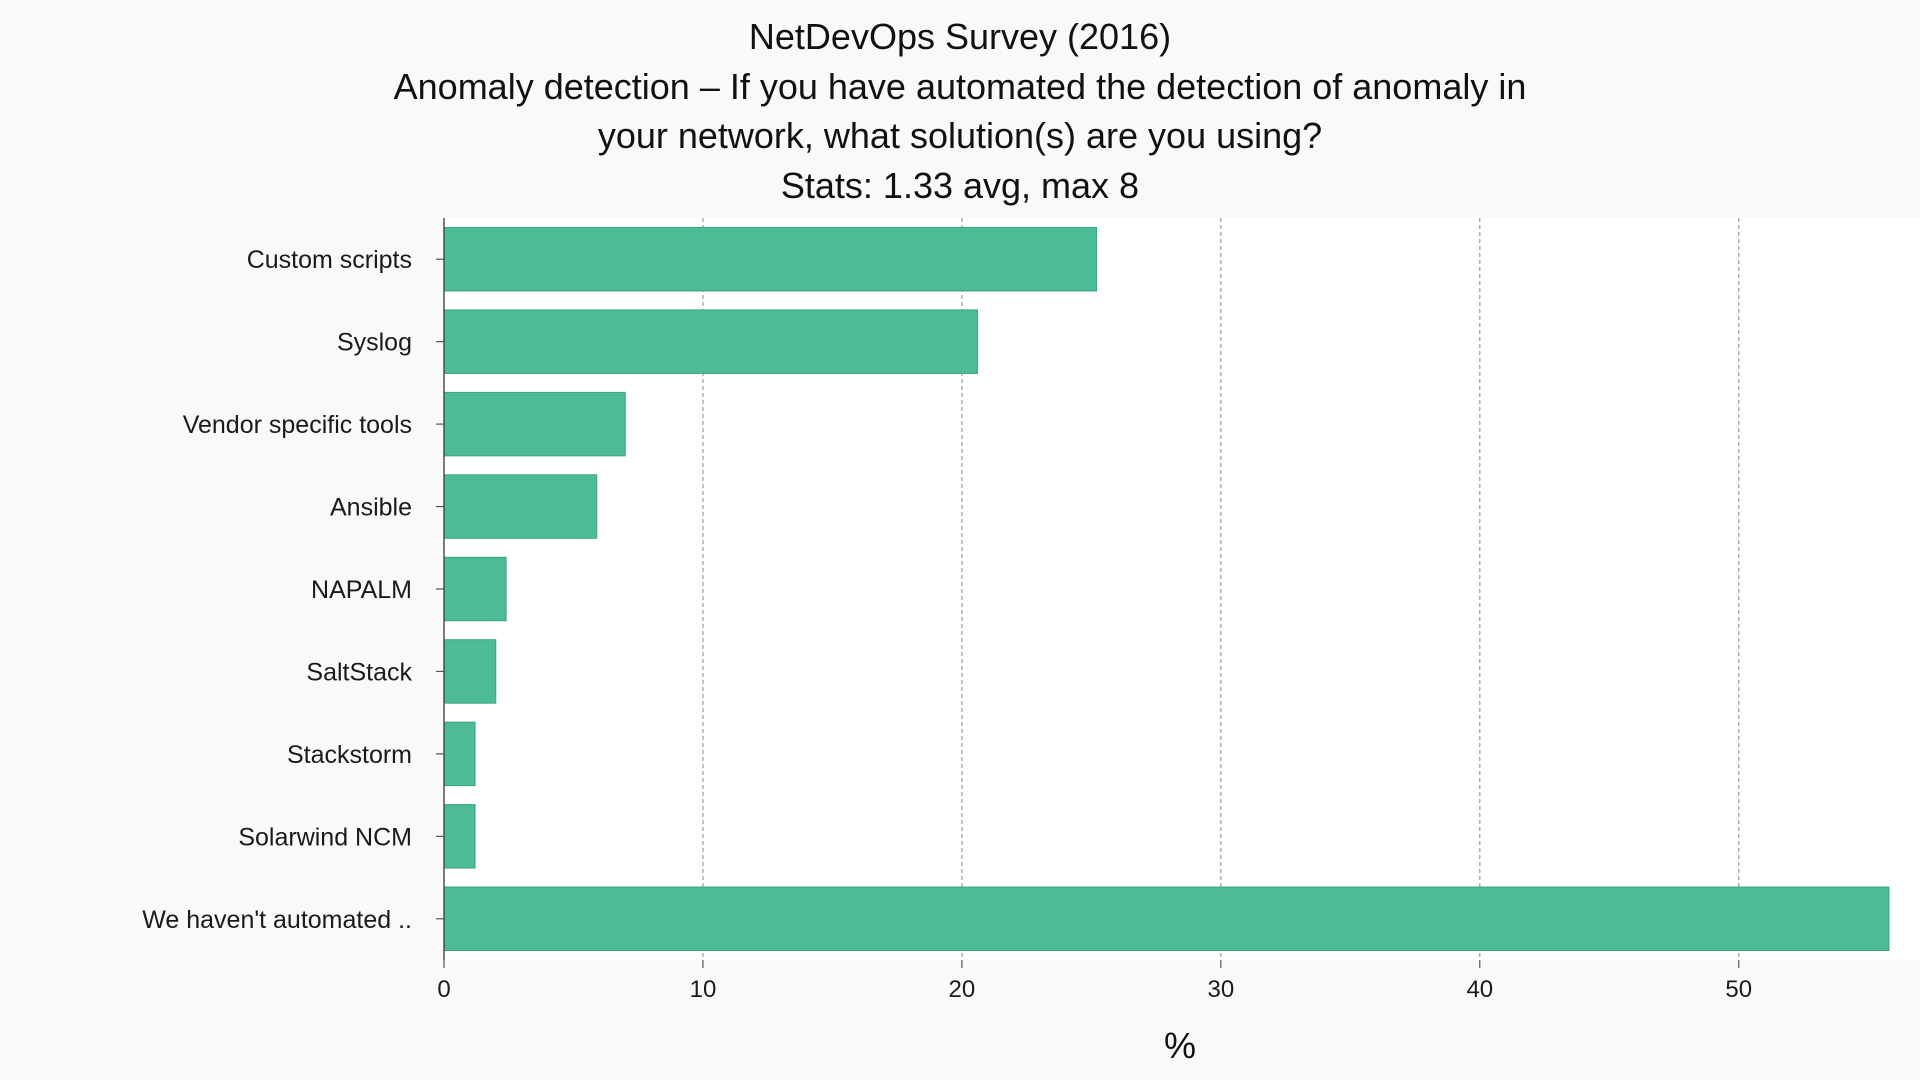 The height and width of the screenshot is (1080, 1920). Describe the element at coordinates (960, 36) in the screenshot. I see `chart-title: NetDevOps Survey (2016)` at that location.